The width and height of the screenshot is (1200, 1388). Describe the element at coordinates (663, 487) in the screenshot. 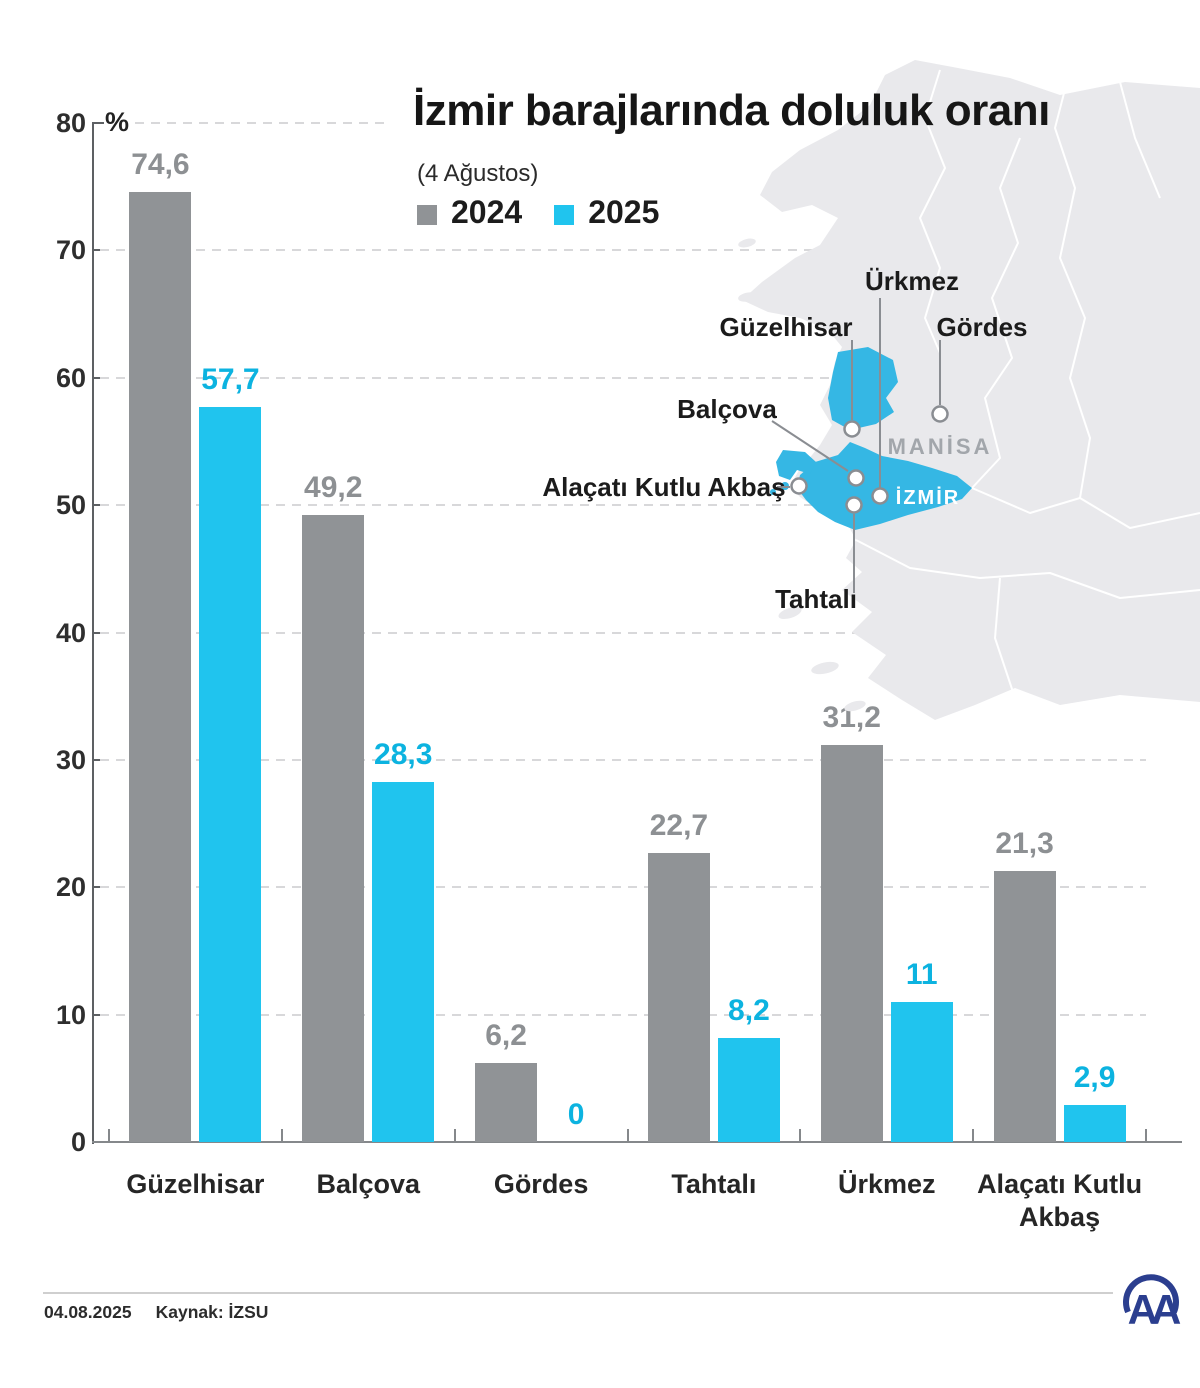

I see `map-label-alacati: Alaçatı Kutlu Akbaş` at that location.